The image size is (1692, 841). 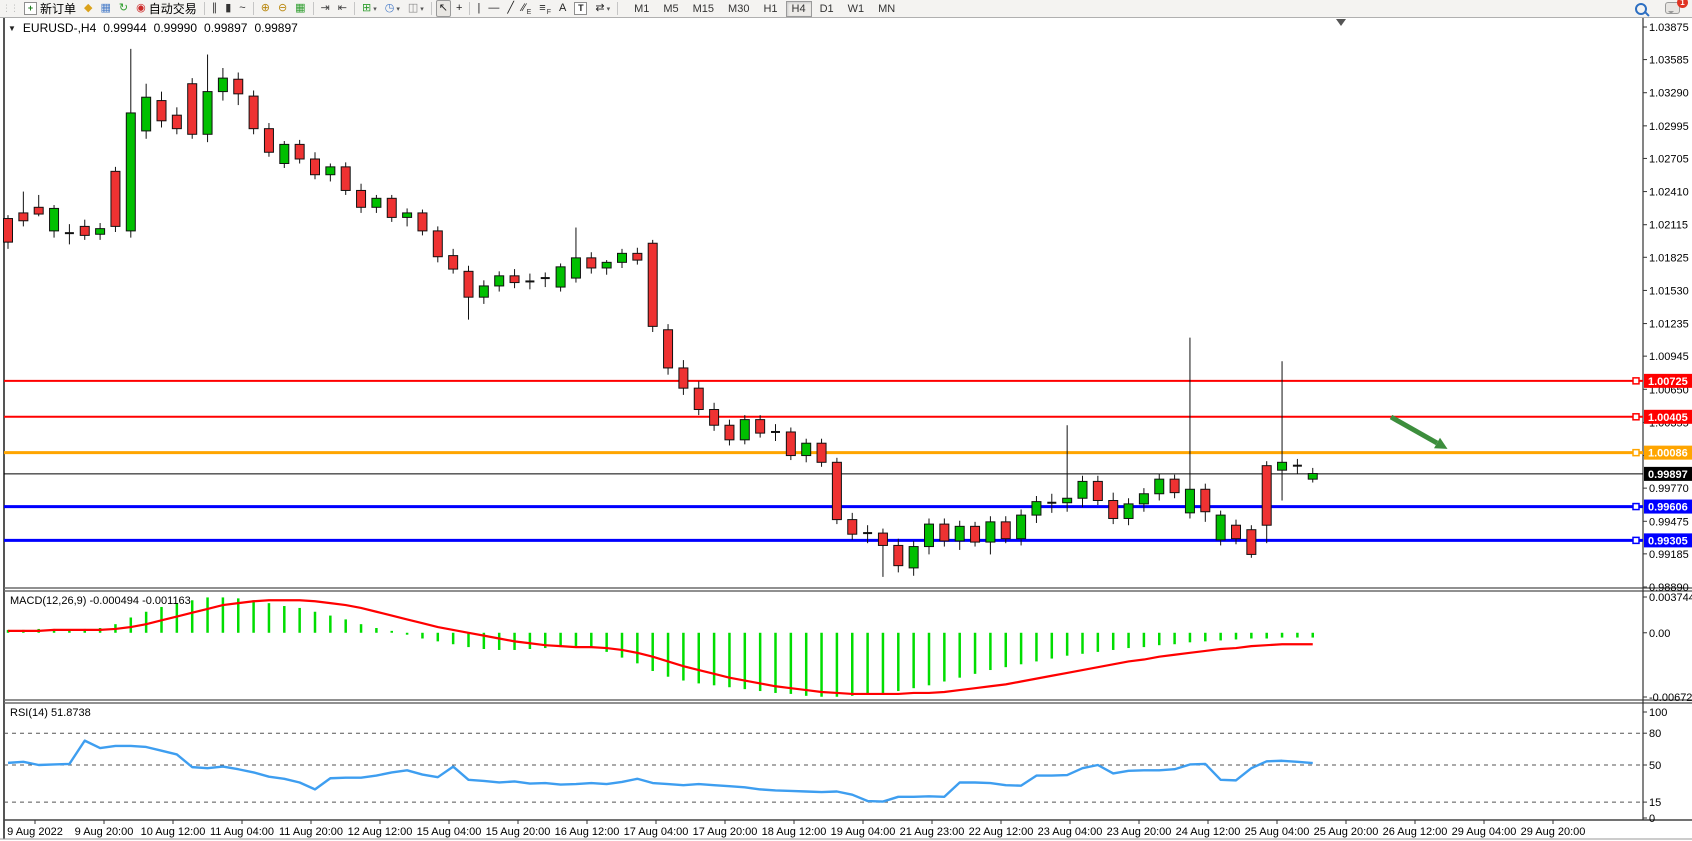 I want to click on time-tick-label: 29 Aug 04:00, so click(x=1484, y=832).